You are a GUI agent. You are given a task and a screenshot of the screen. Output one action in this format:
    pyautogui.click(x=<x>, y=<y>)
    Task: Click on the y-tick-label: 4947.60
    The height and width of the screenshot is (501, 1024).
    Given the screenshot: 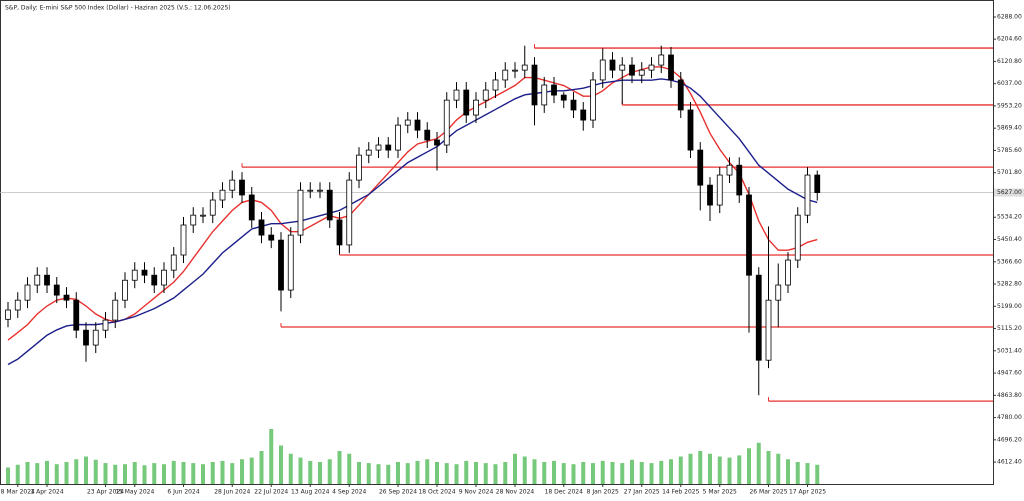 What is the action you would take?
    pyautogui.click(x=1009, y=373)
    